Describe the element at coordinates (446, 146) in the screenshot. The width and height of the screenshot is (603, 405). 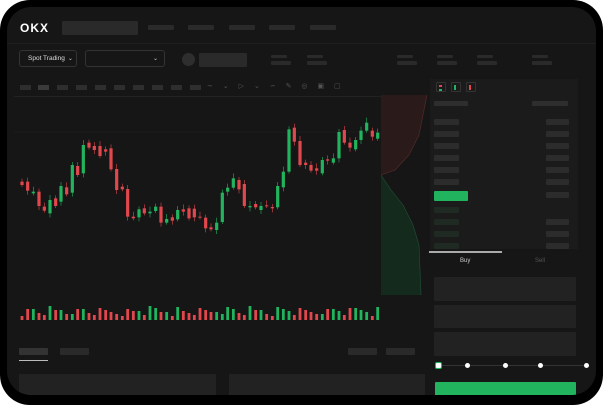
I see `ask-price` at that location.